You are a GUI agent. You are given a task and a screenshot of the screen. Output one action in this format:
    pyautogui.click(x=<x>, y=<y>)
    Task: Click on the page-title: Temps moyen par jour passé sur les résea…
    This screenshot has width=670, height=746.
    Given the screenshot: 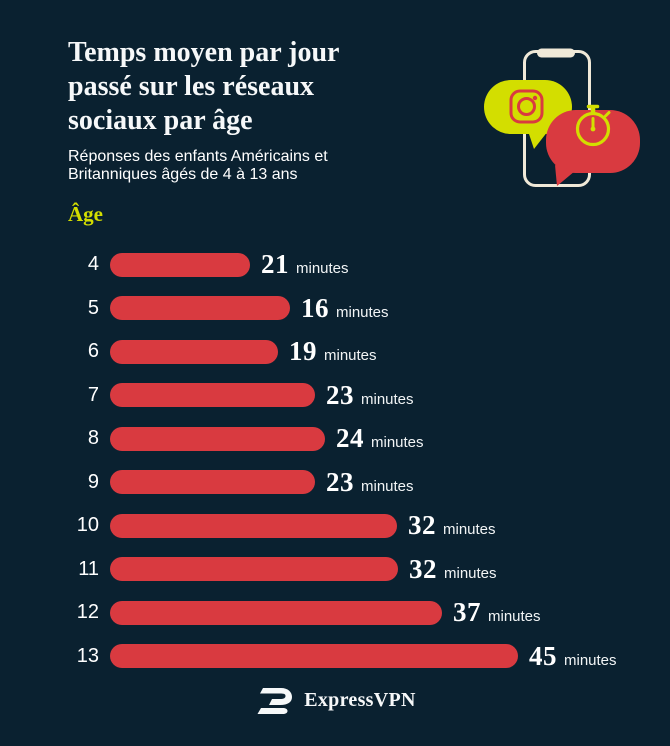 What is the action you would take?
    pyautogui.click(x=268, y=87)
    